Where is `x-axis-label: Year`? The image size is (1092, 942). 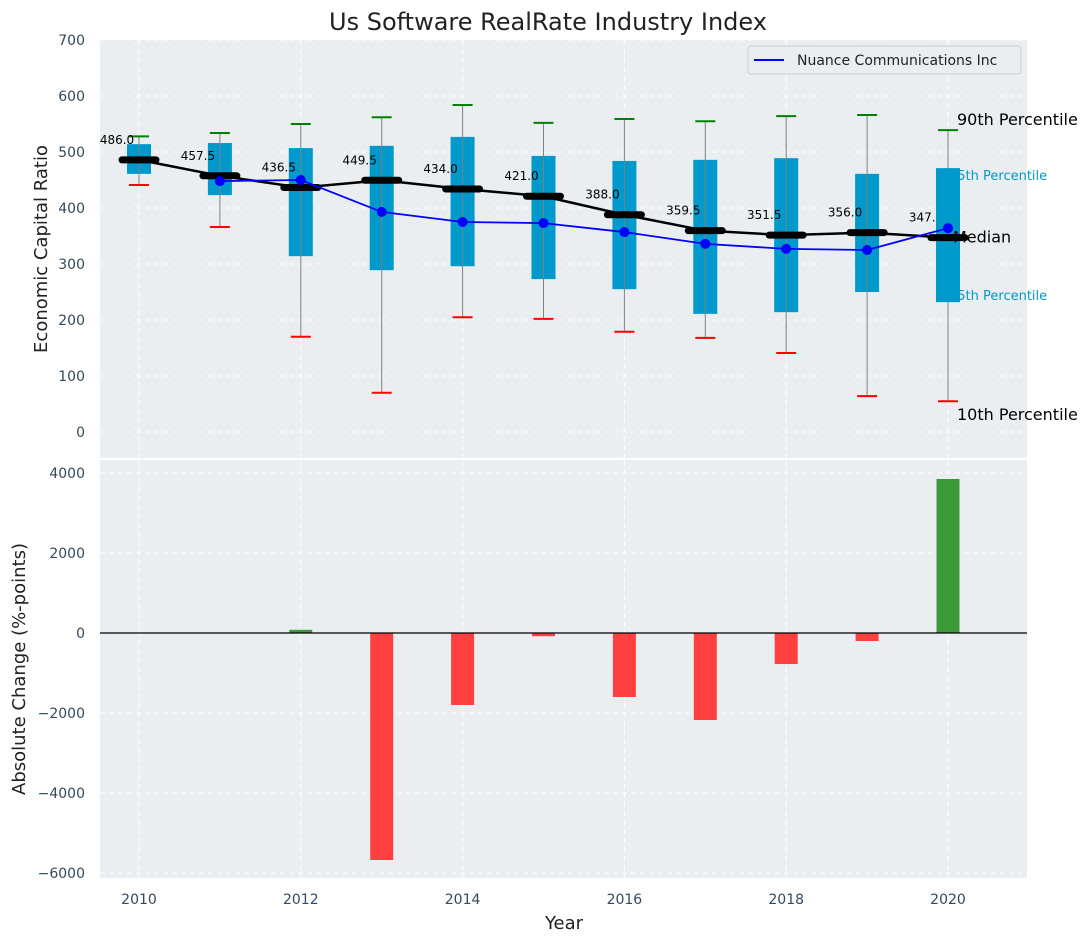 x-axis-label: Year is located at coordinates (564, 923).